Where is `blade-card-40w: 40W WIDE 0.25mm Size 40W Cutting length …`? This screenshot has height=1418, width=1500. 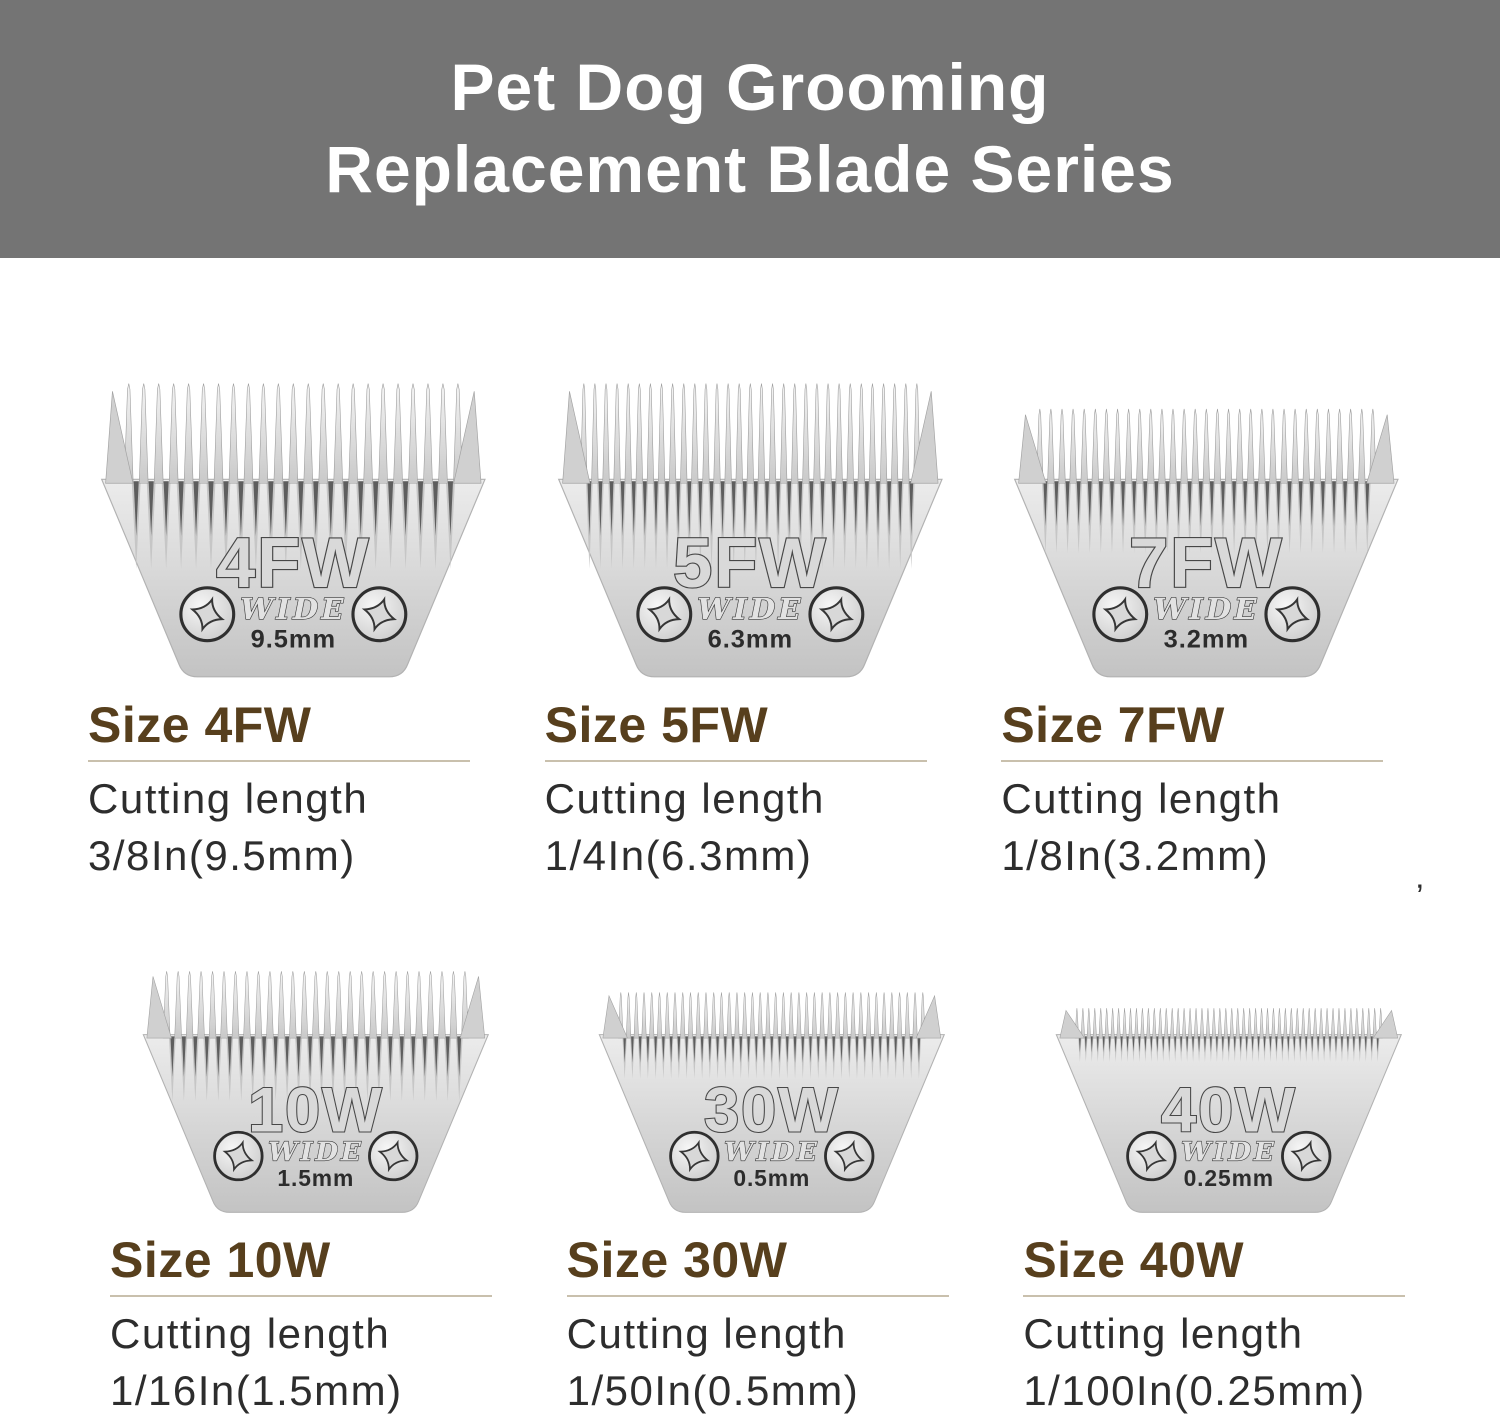 blade-card-40w: 40W WIDE 0.25mm Size 40W Cutting length … is located at coordinates (1228, 1173).